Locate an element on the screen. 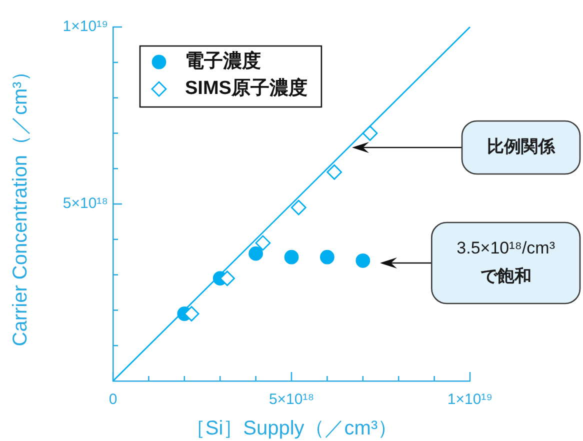 This screenshot has height=441, width=583. text: 比例関係 is located at coordinates (521, 146).